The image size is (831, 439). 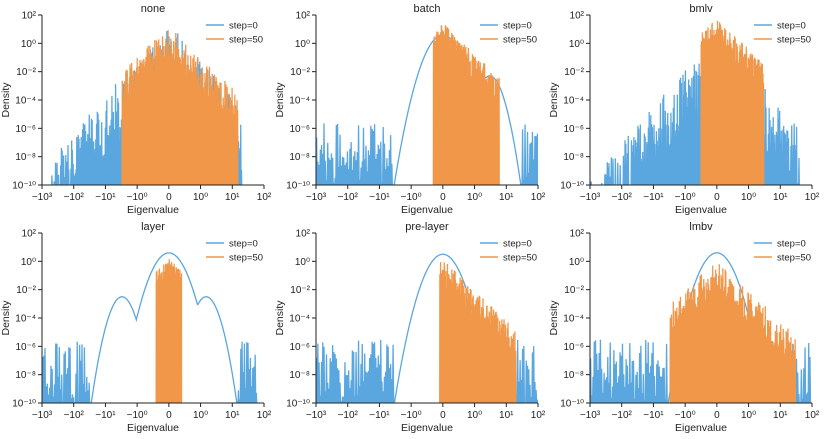 What do you see at coordinates (701, 227) in the screenshot?
I see `panel-title: lmbv` at bounding box center [701, 227].